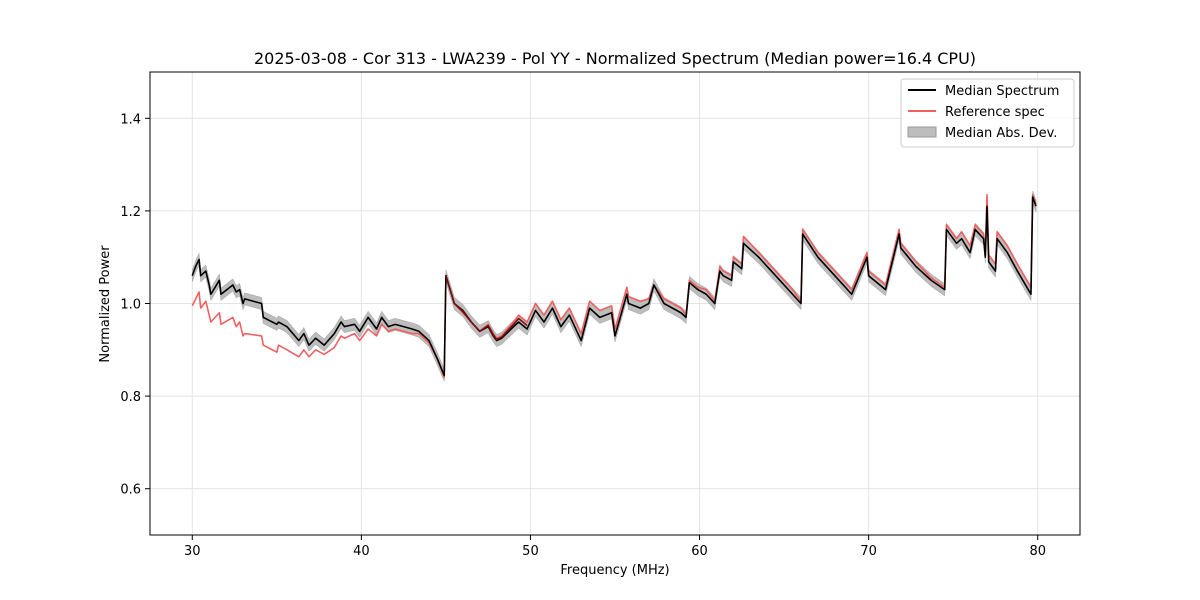  Describe the element at coordinates (995, 112) in the screenshot. I see `legend-reference-label: Reference spec` at that location.